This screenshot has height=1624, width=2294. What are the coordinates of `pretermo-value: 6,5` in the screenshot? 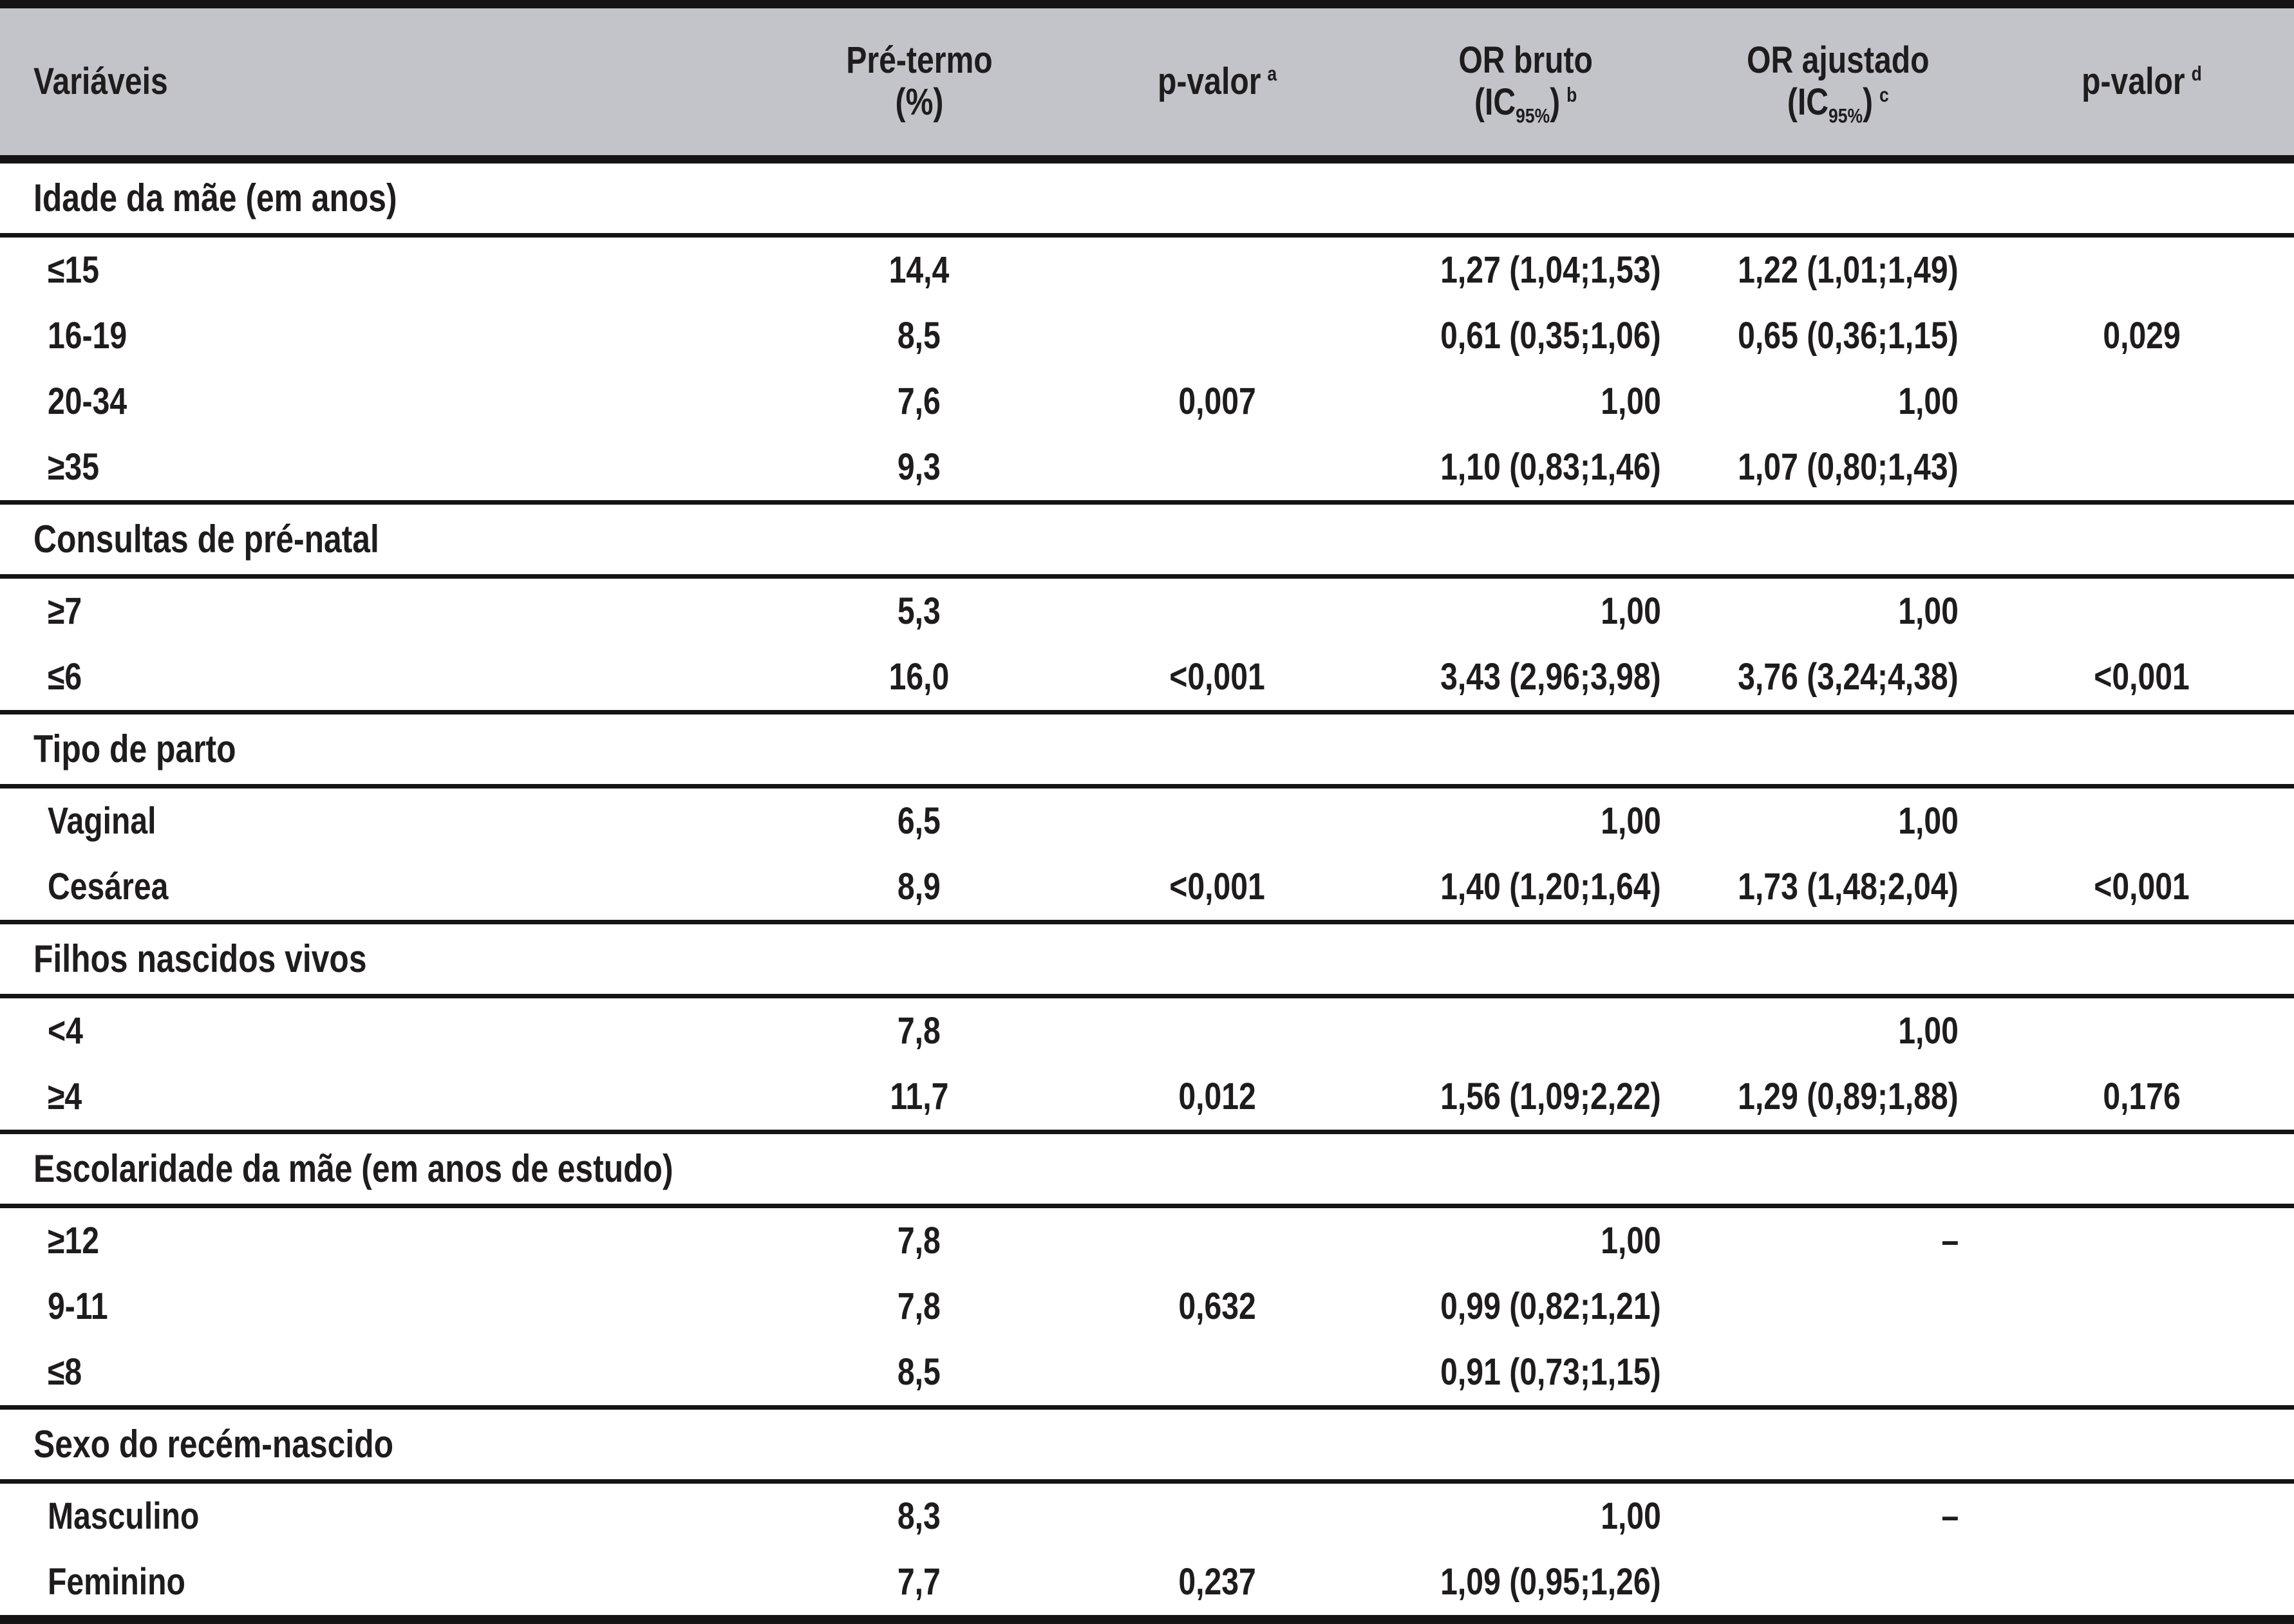 It's located at (920, 820).